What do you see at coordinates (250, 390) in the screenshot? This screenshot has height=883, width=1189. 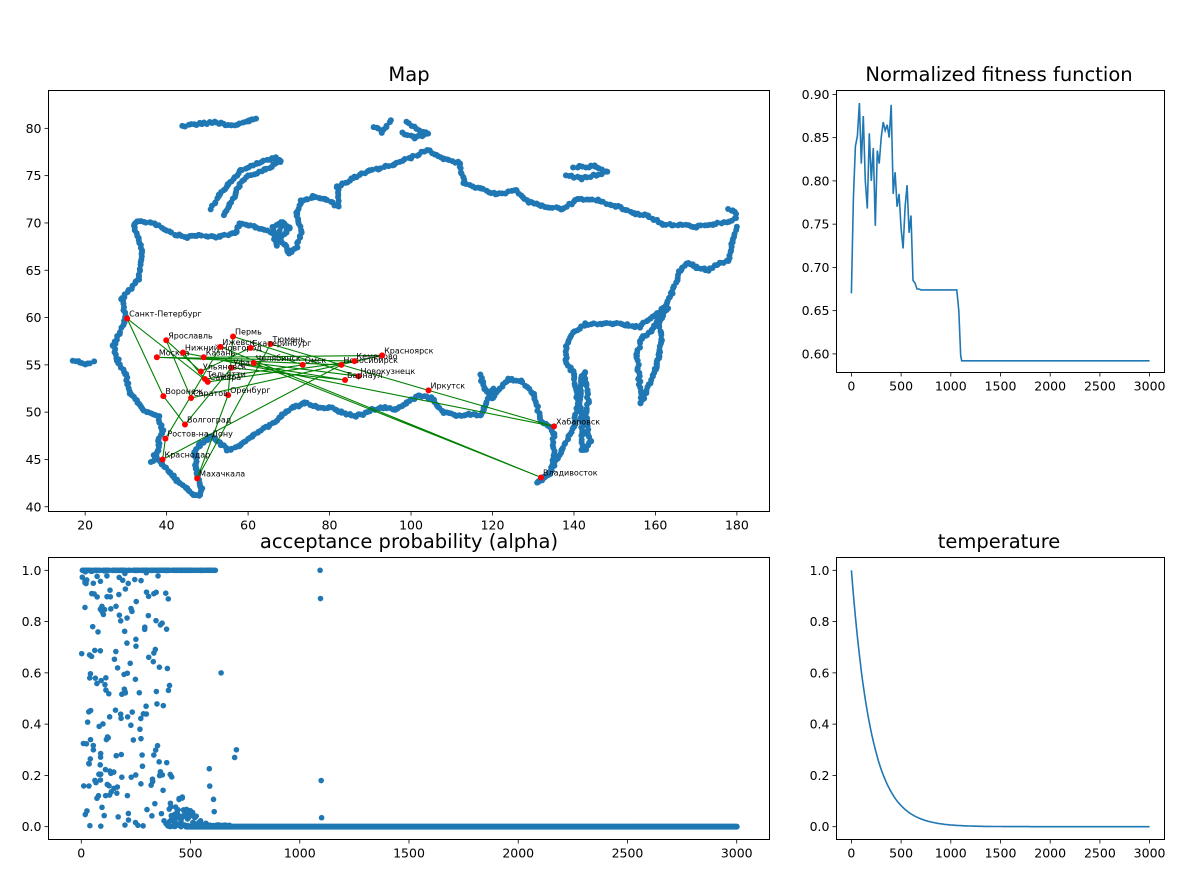 I see `city-label: Оренбург` at bounding box center [250, 390].